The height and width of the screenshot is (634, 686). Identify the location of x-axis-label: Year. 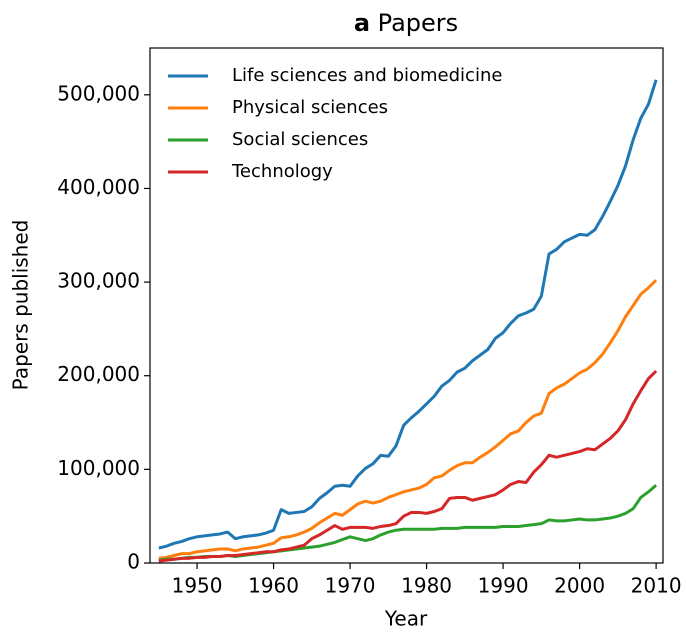
(406, 619).